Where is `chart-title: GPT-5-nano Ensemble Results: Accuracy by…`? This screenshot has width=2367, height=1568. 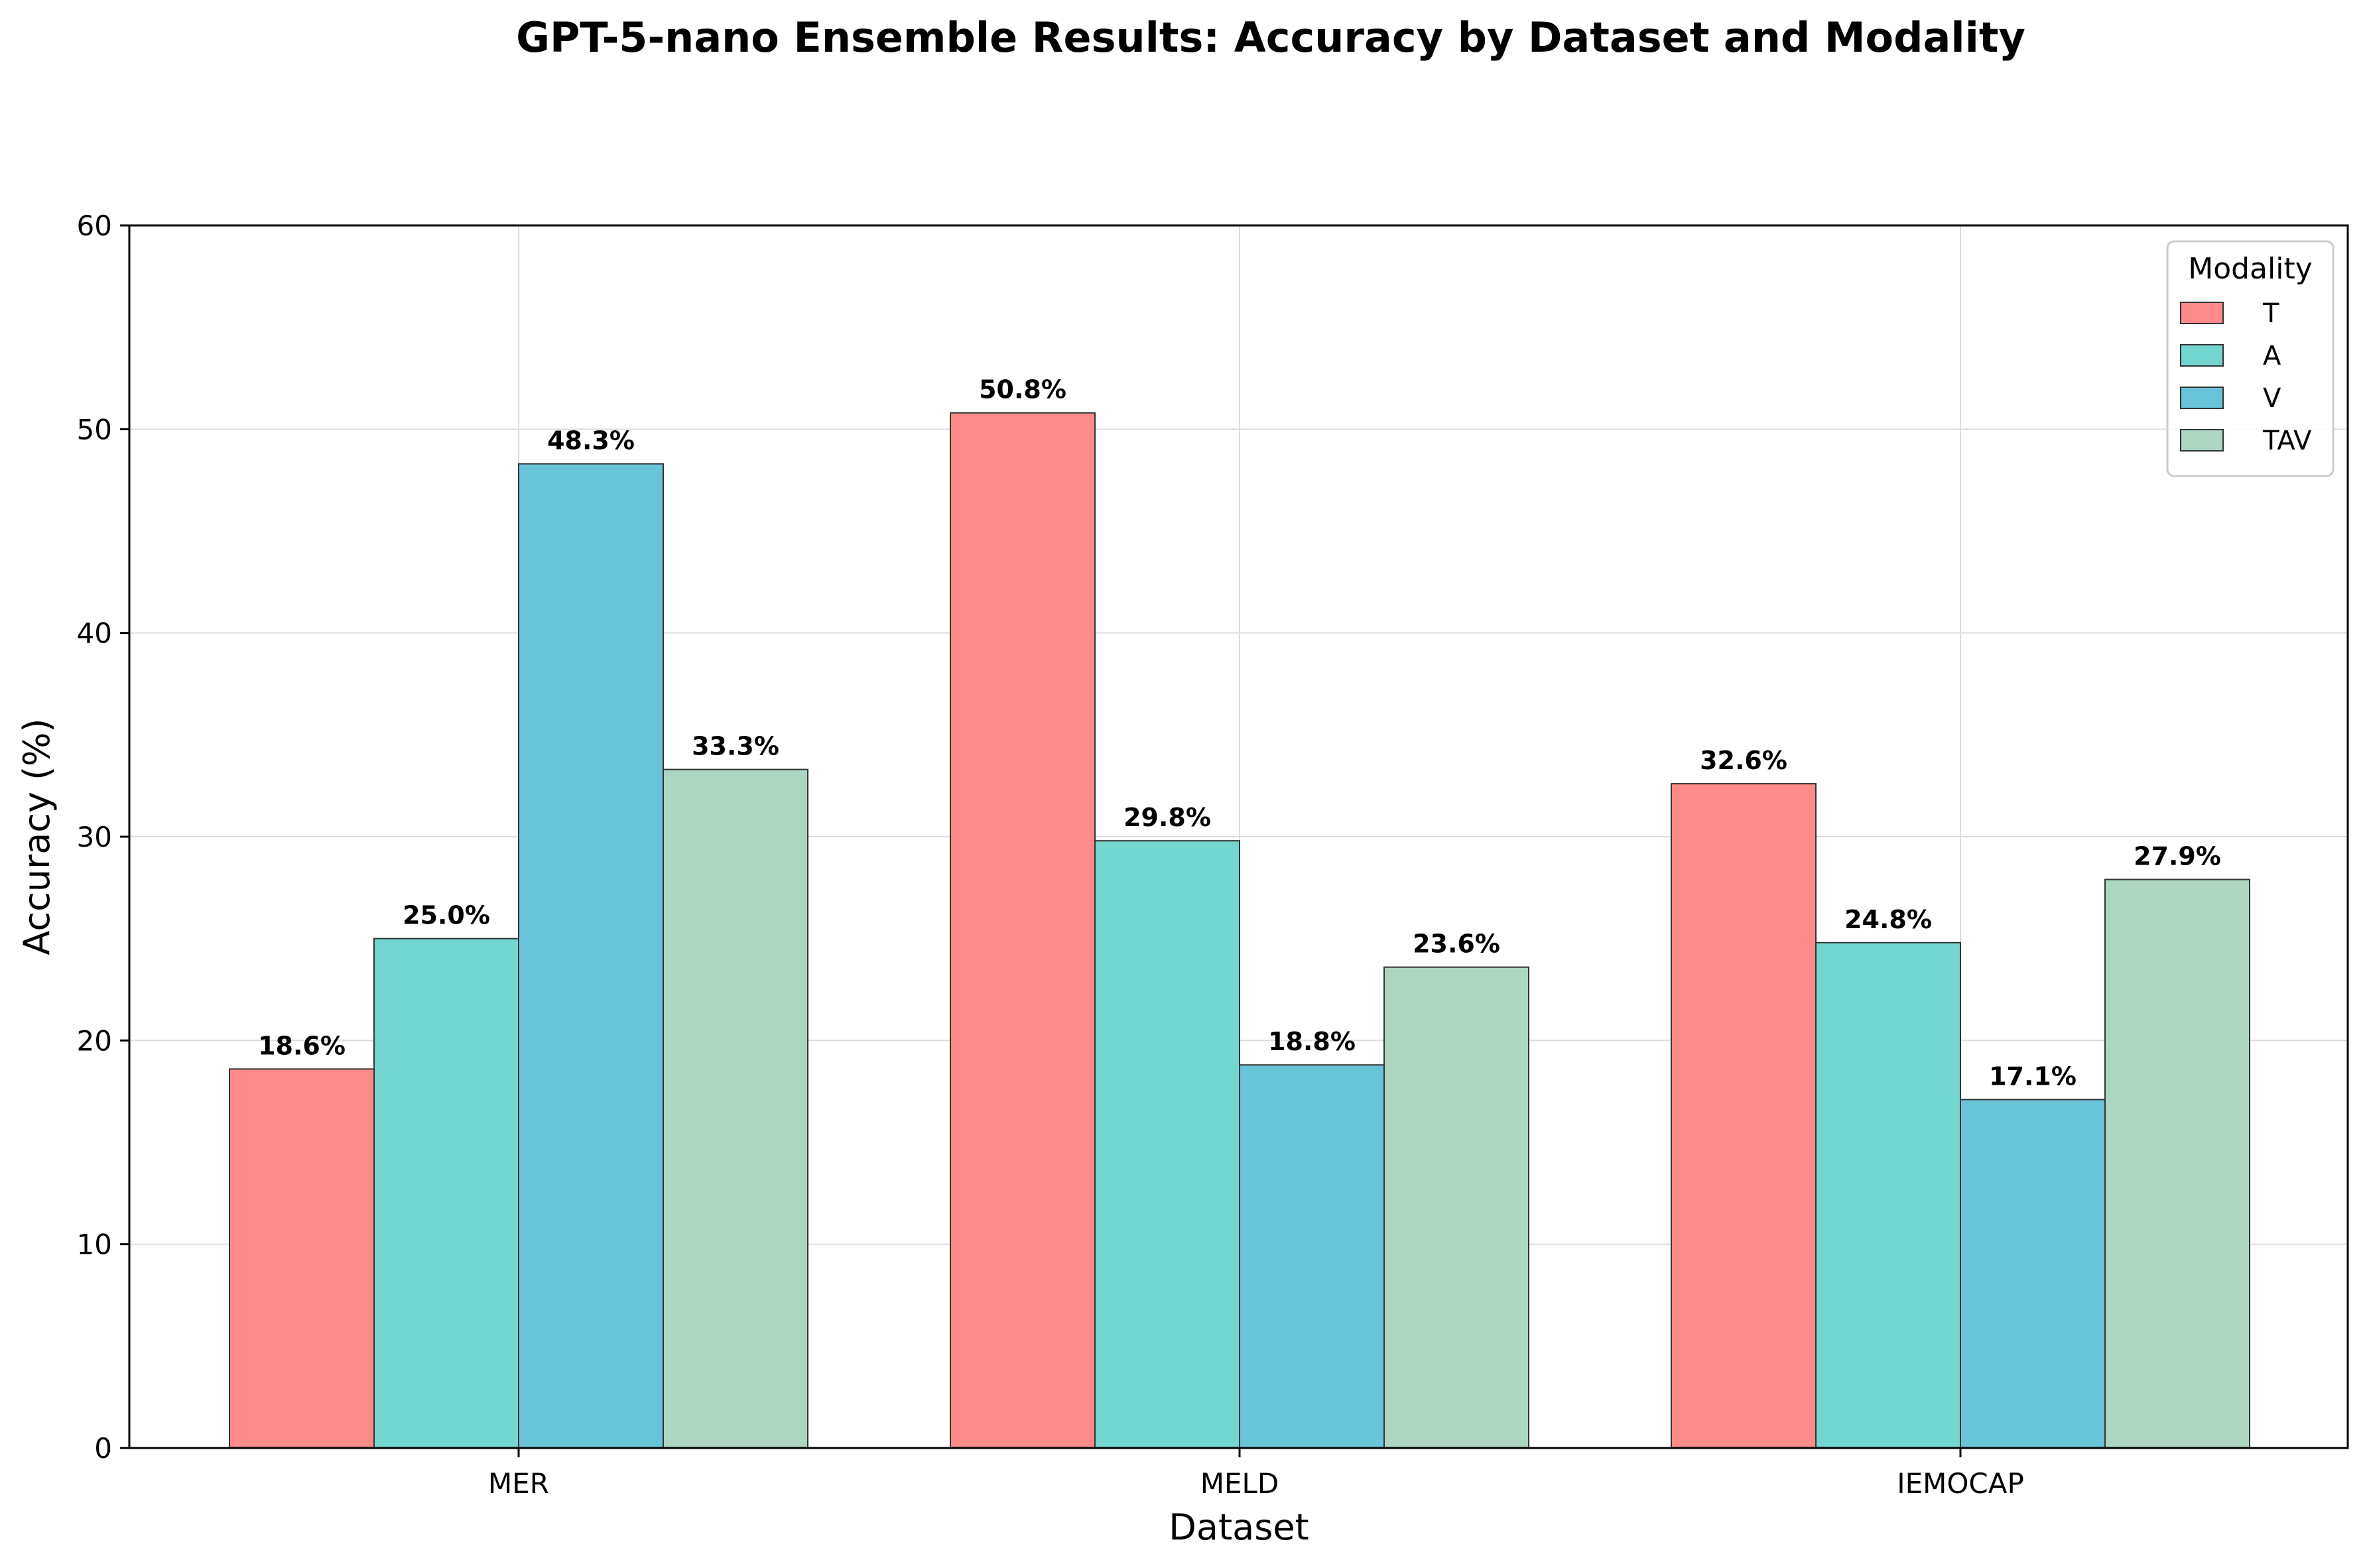 chart-title: GPT-5-nano Ensemble Results: Accuracy by… is located at coordinates (1270, 37).